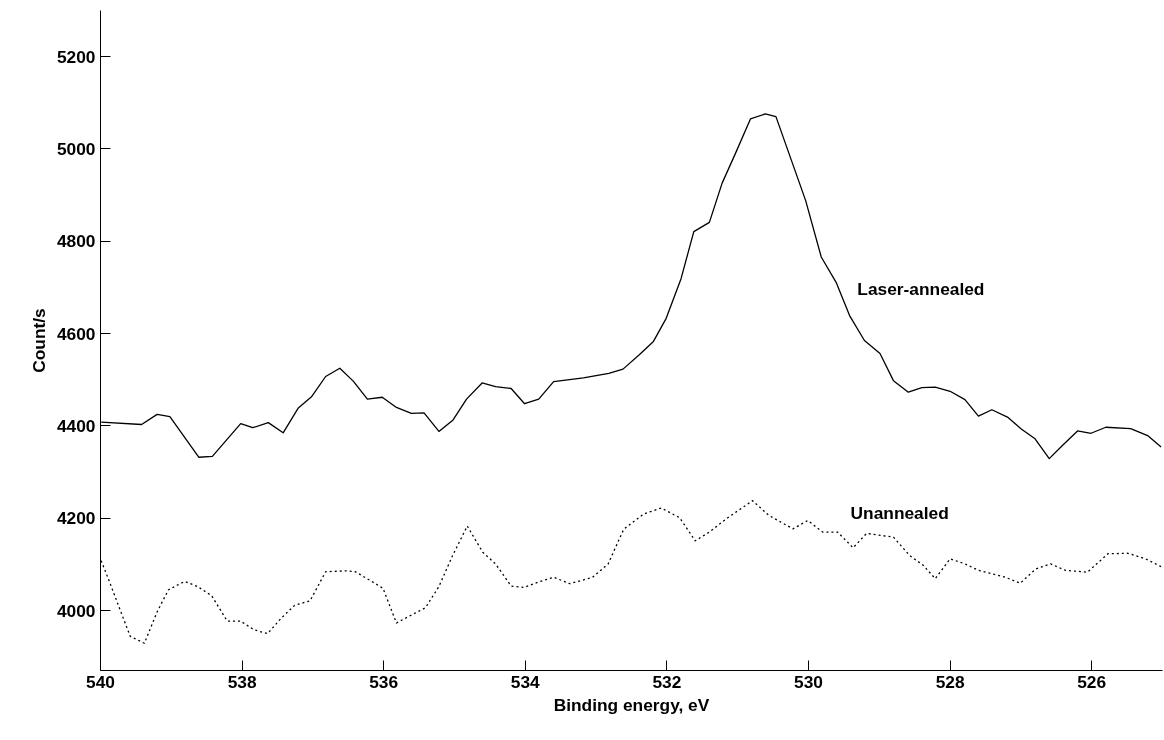 The height and width of the screenshot is (740, 1164). Describe the element at coordinates (667, 681) in the screenshot. I see `x-tick-label: 532` at that location.